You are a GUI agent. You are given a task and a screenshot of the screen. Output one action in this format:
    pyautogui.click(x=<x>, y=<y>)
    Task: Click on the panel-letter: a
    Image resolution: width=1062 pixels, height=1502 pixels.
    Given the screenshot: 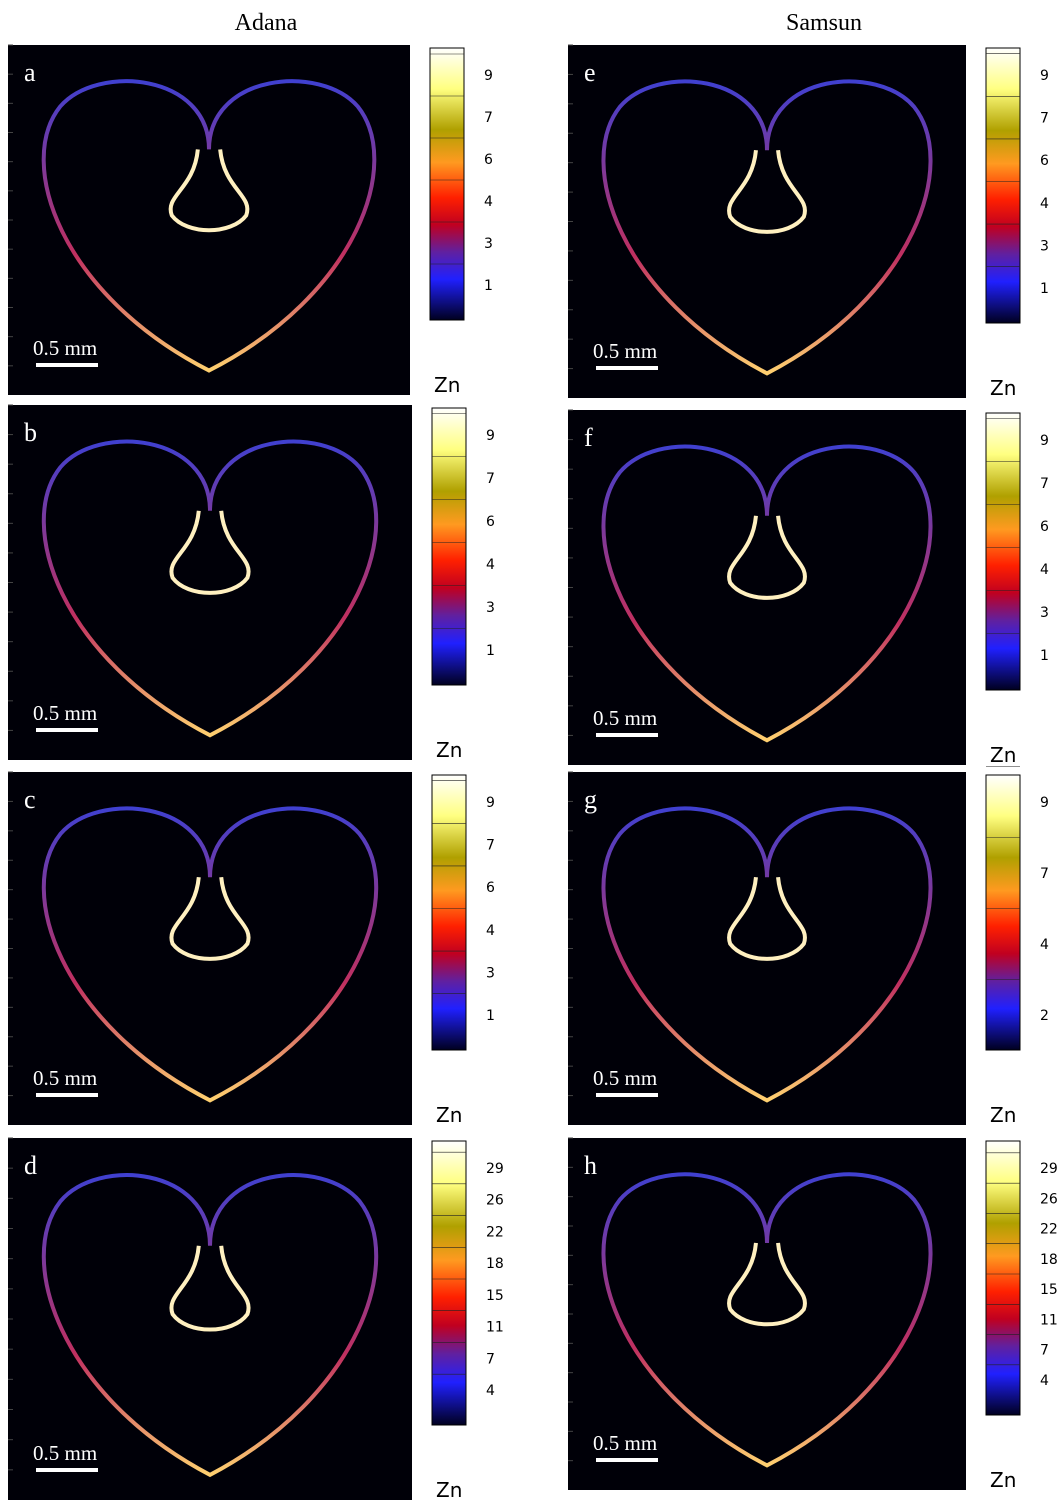 What is the action you would take?
    pyautogui.click(x=30, y=72)
    